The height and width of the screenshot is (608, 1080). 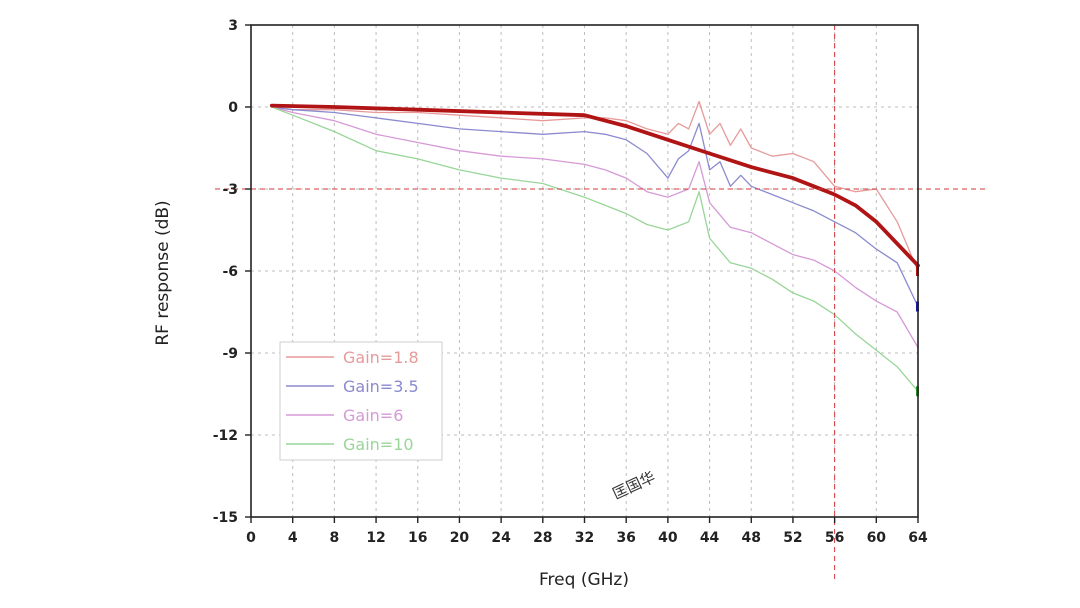 I want to click on x-tick-label: 44, so click(x=710, y=538).